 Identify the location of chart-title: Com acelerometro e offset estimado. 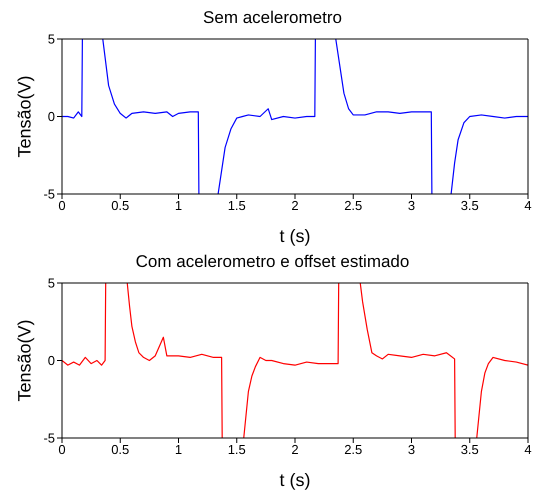
(272, 262).